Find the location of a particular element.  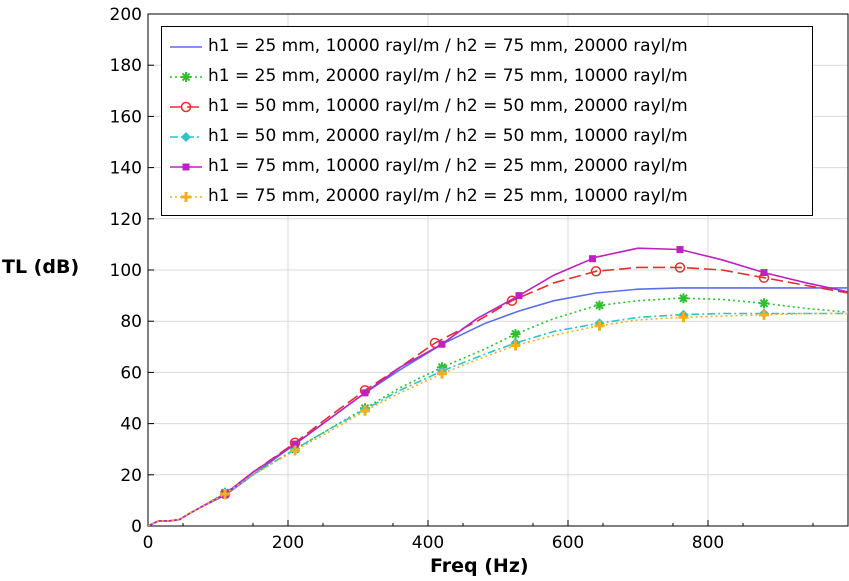

y-tick-label: 0 is located at coordinates (136, 527).